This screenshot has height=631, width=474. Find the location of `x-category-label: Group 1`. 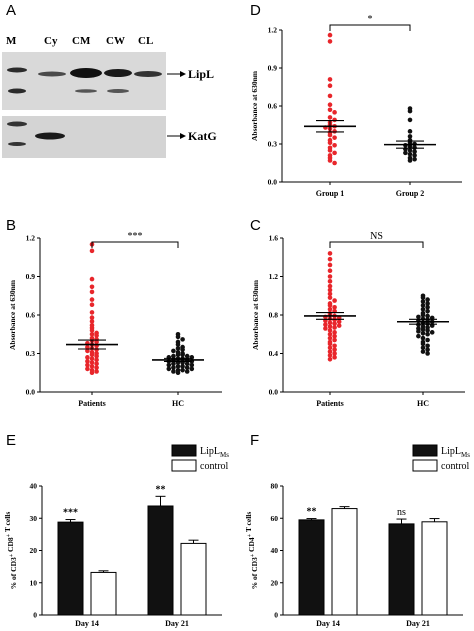

x-category-label: Group 1 is located at coordinates (330, 193).